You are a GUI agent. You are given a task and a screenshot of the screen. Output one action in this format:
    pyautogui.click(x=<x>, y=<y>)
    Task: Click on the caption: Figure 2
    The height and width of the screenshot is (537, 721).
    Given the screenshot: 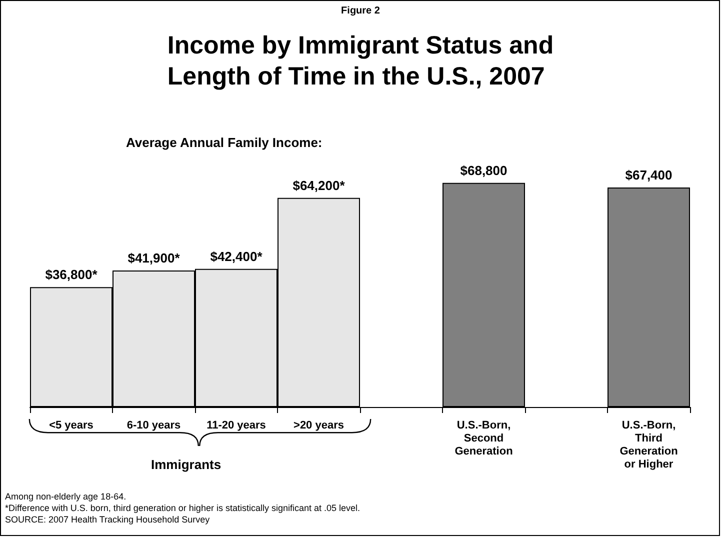 What is the action you would take?
    pyautogui.click(x=360, y=11)
    